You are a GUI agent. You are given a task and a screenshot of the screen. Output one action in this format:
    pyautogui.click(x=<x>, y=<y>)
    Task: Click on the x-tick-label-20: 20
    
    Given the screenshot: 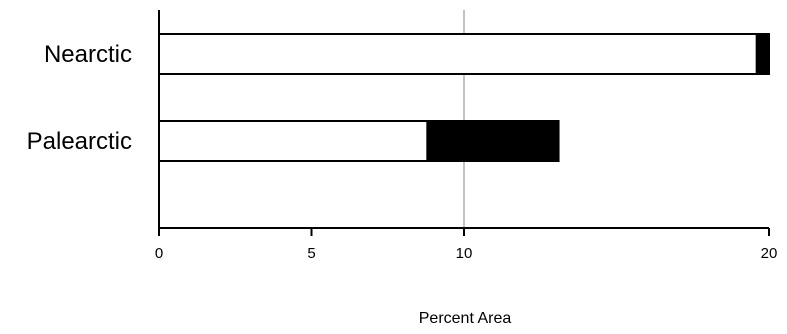 What is the action you would take?
    pyautogui.click(x=769, y=253)
    